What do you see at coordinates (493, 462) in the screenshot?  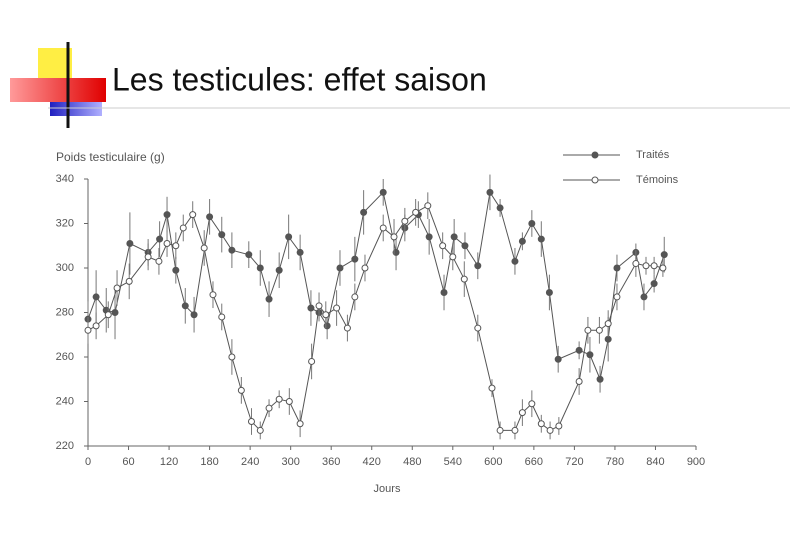 I see `x-tick-label: 600` at bounding box center [493, 462].